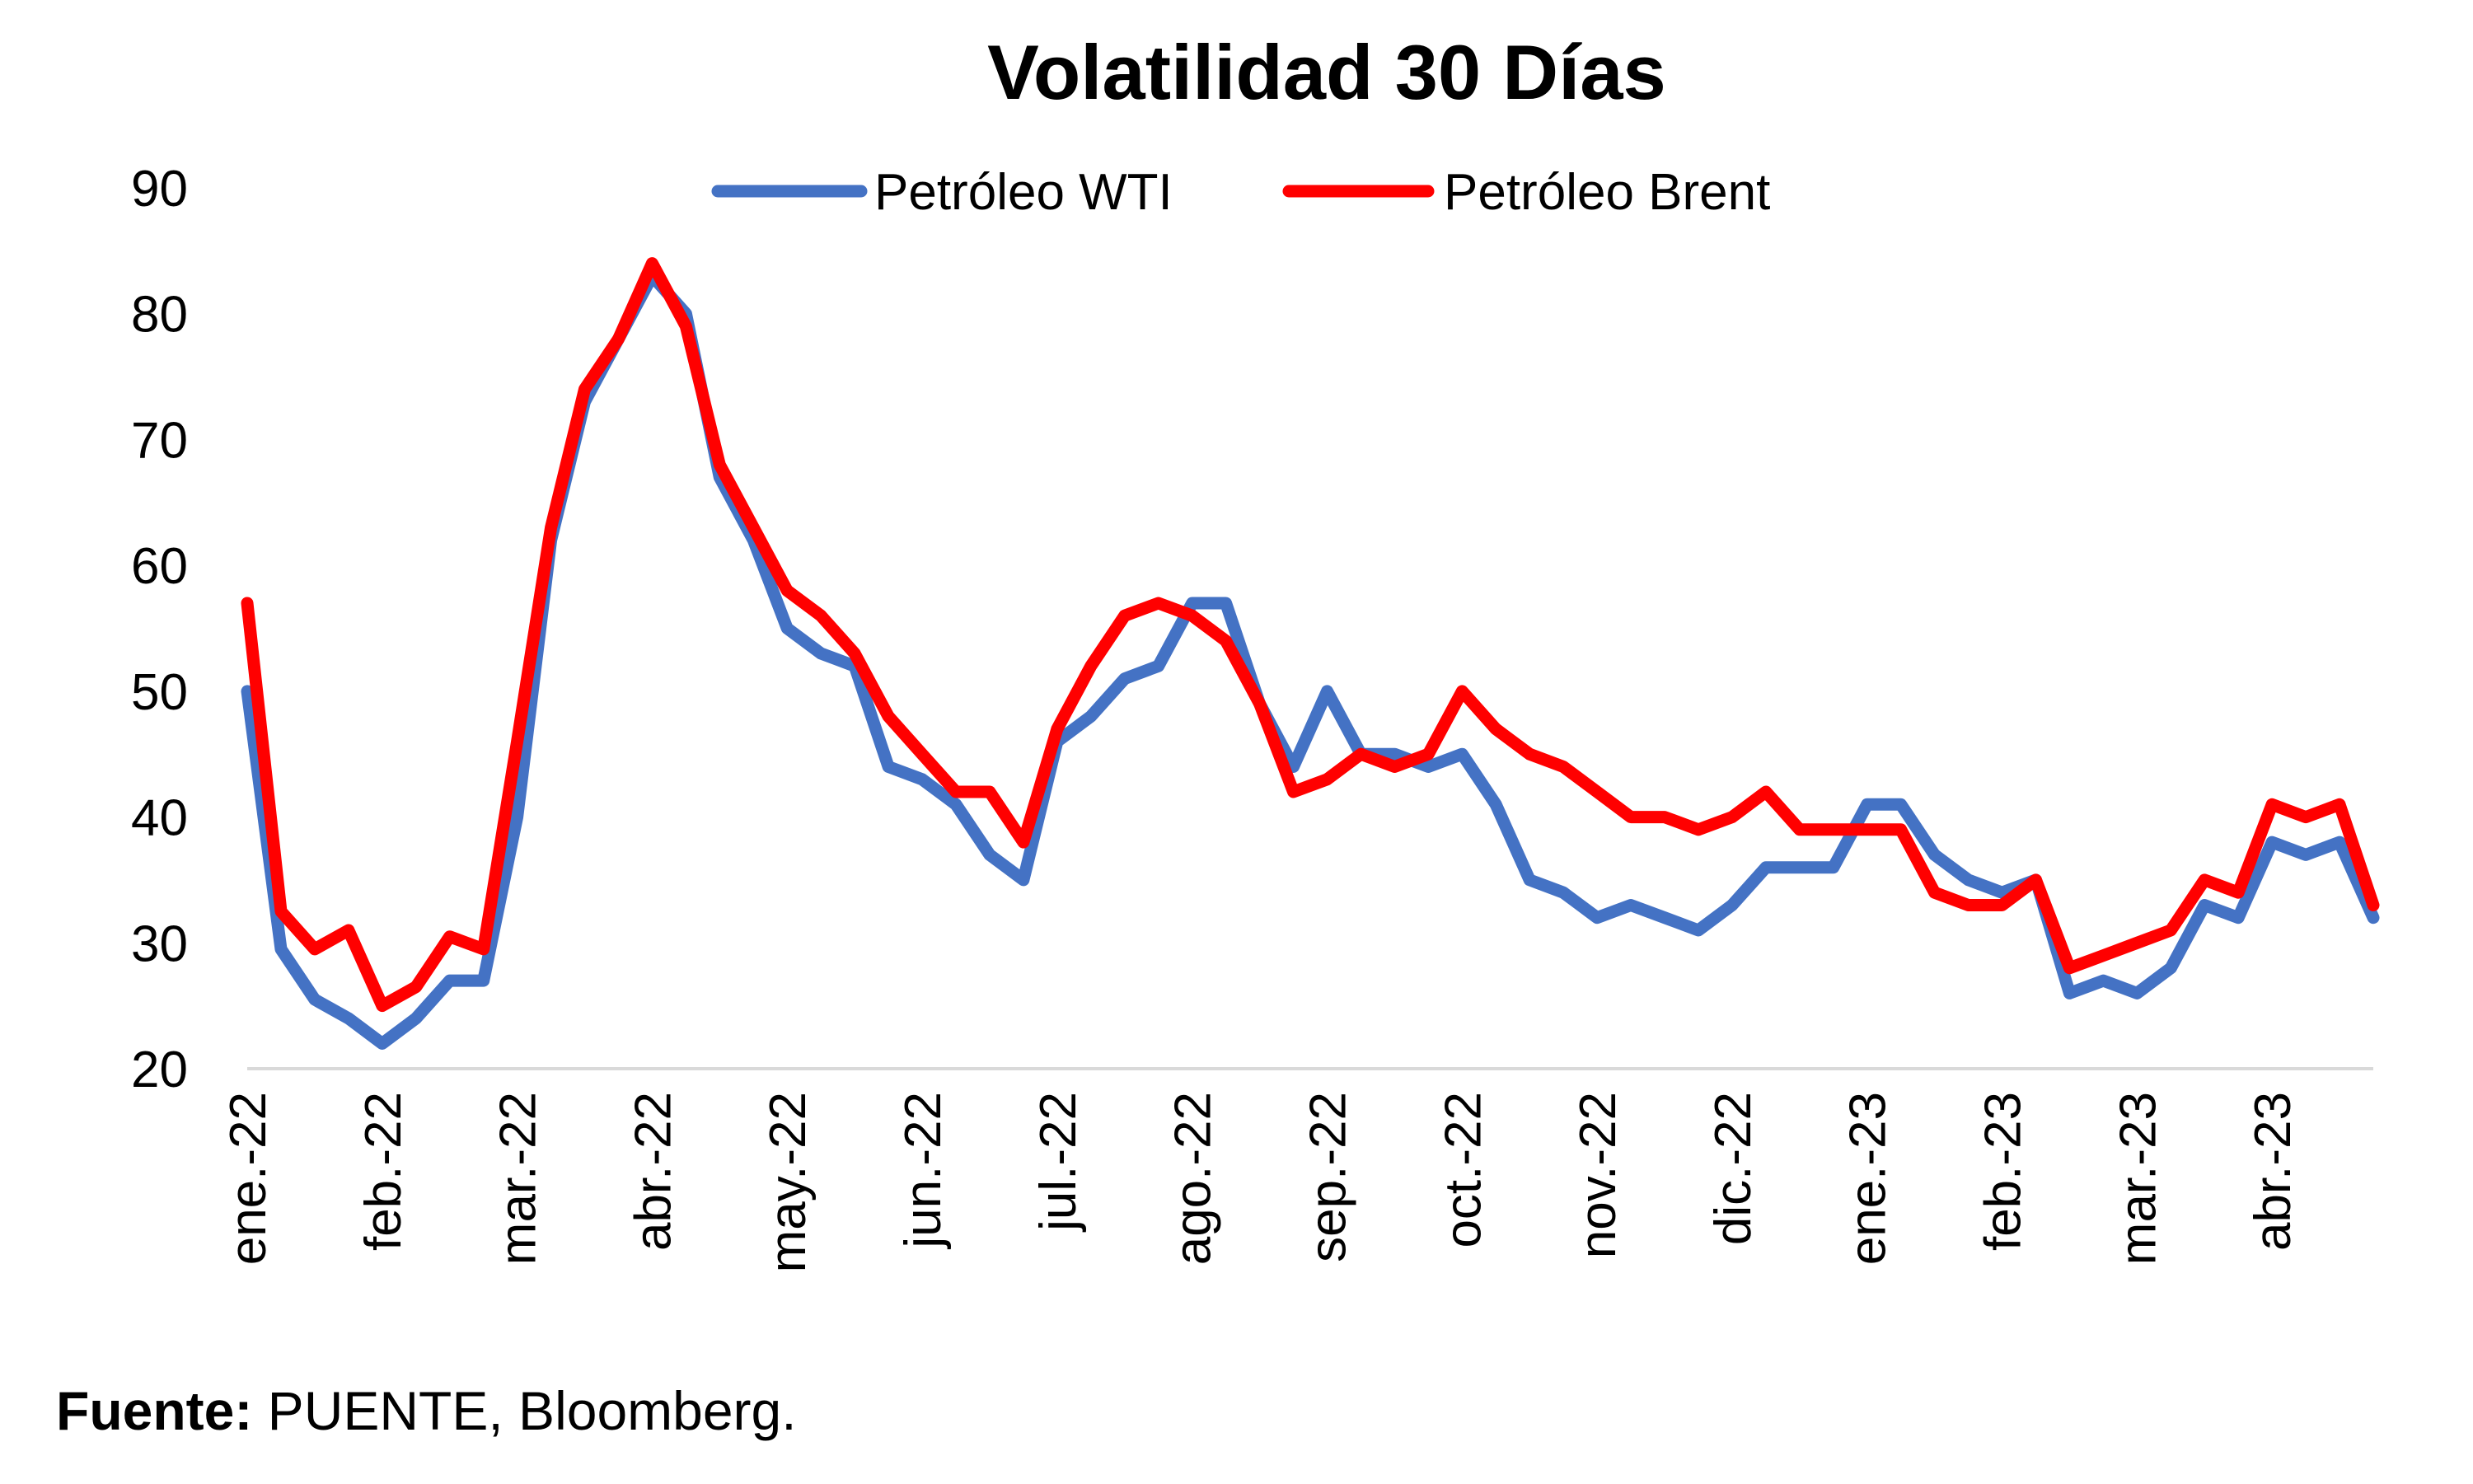  I want to click on x-tick-label: jun.-22, so click(923, 1171).